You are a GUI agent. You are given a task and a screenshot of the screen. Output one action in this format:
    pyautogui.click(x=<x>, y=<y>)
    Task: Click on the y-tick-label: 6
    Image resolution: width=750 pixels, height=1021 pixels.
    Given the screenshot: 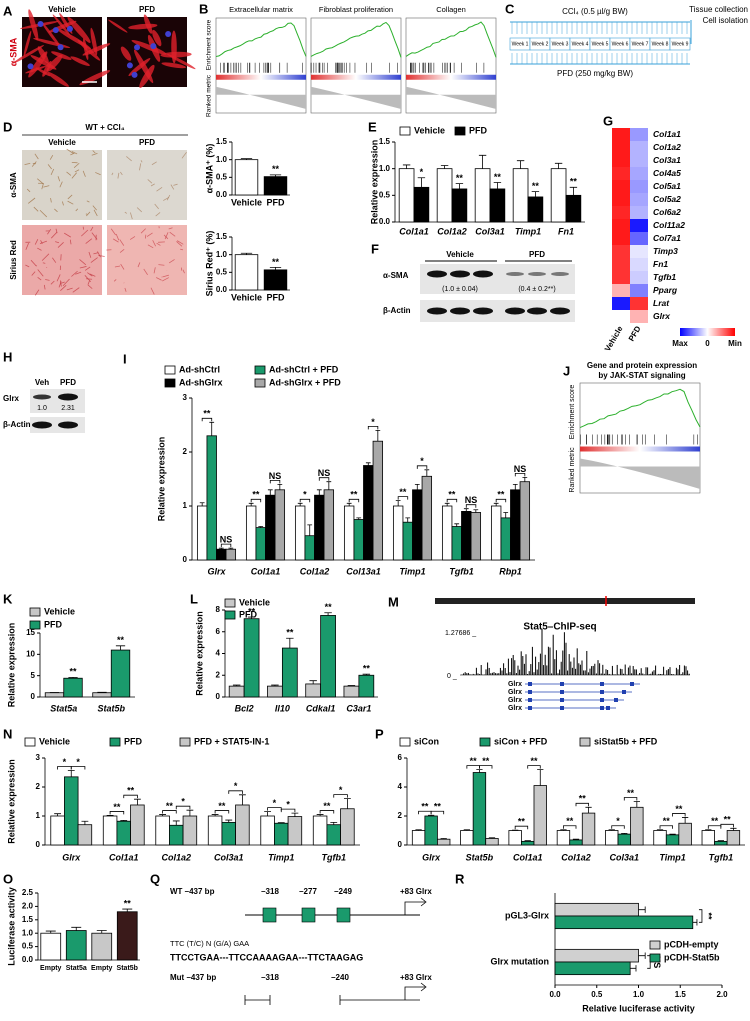 What is the action you would take?
    pyautogui.click(x=400, y=757)
    